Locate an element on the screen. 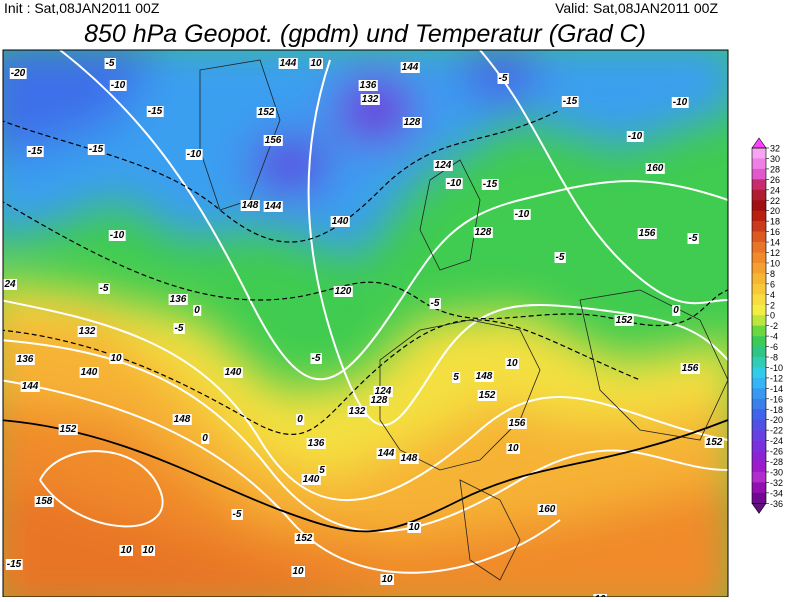  colorbar-label: -18 is located at coordinates (776, 410).